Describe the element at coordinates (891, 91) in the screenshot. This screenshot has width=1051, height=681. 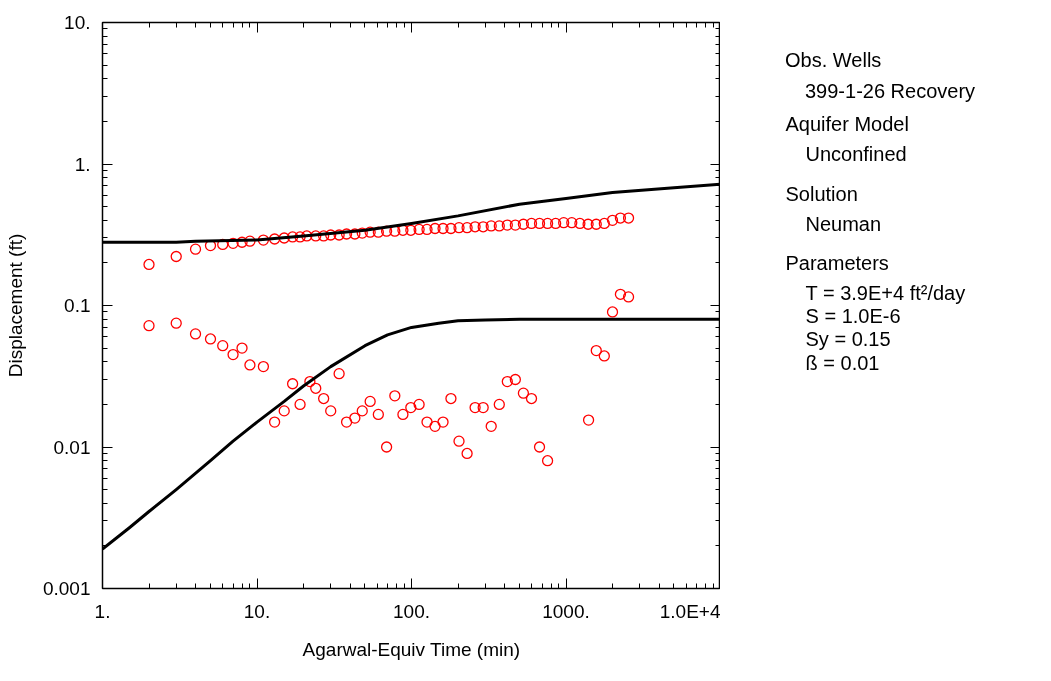
I see `text: 399-1-26 Recovery` at that location.